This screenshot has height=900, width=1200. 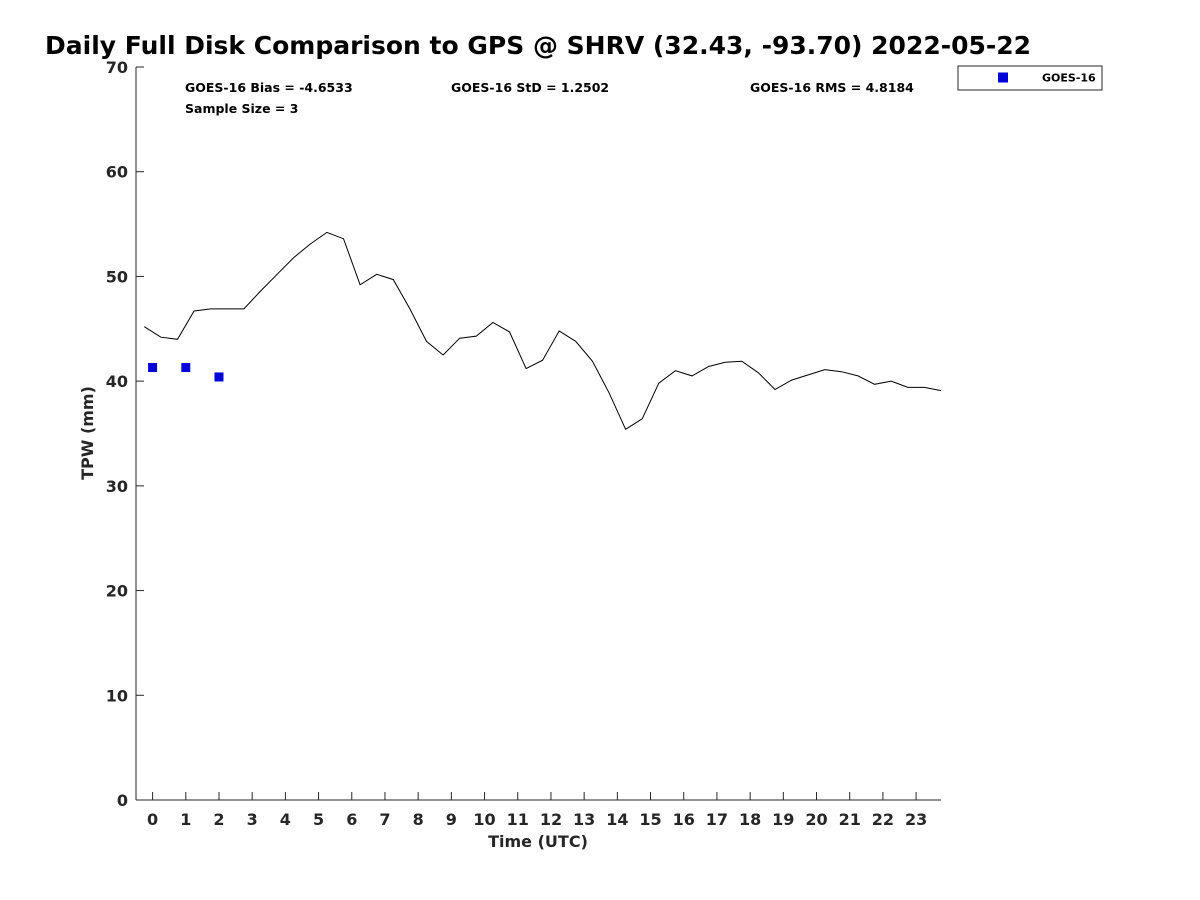 What do you see at coordinates (117, 276) in the screenshot?
I see `y-tick-label: 50` at bounding box center [117, 276].